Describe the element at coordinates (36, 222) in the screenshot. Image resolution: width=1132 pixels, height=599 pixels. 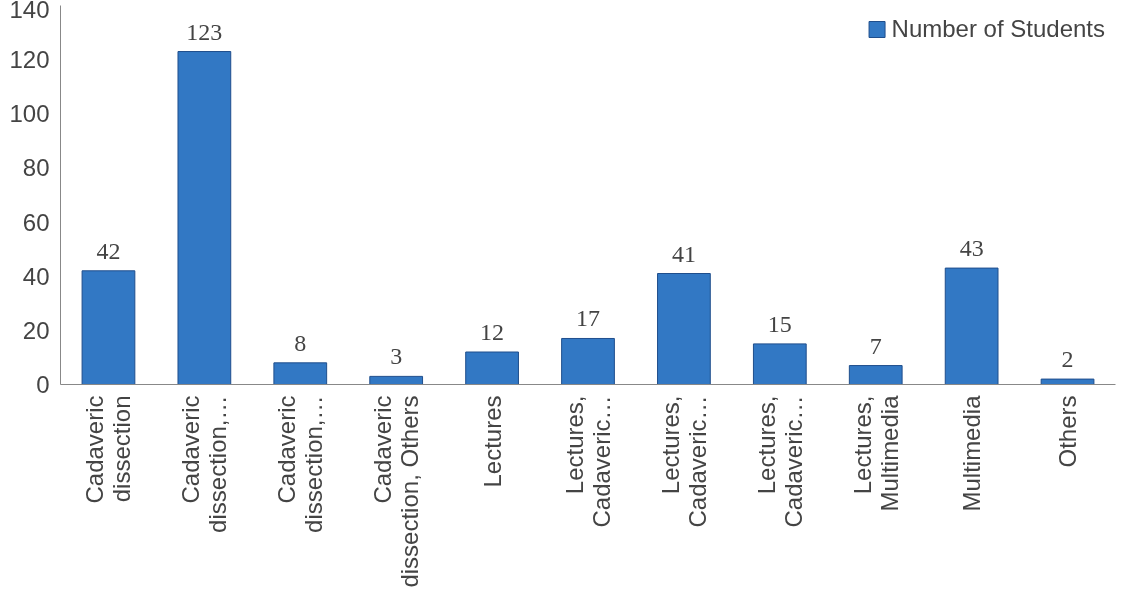
I see `y-tick-label: 60` at that location.